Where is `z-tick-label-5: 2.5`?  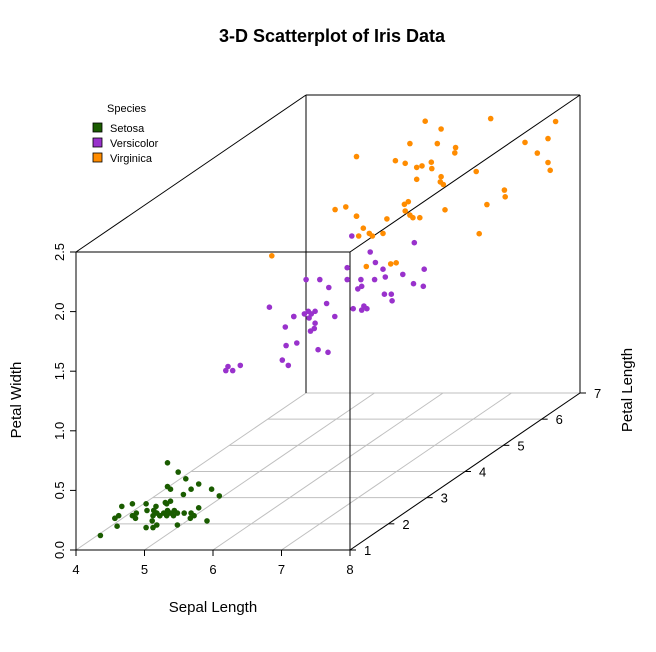 z-tick-label-5: 2.5 is located at coordinates (59, 252).